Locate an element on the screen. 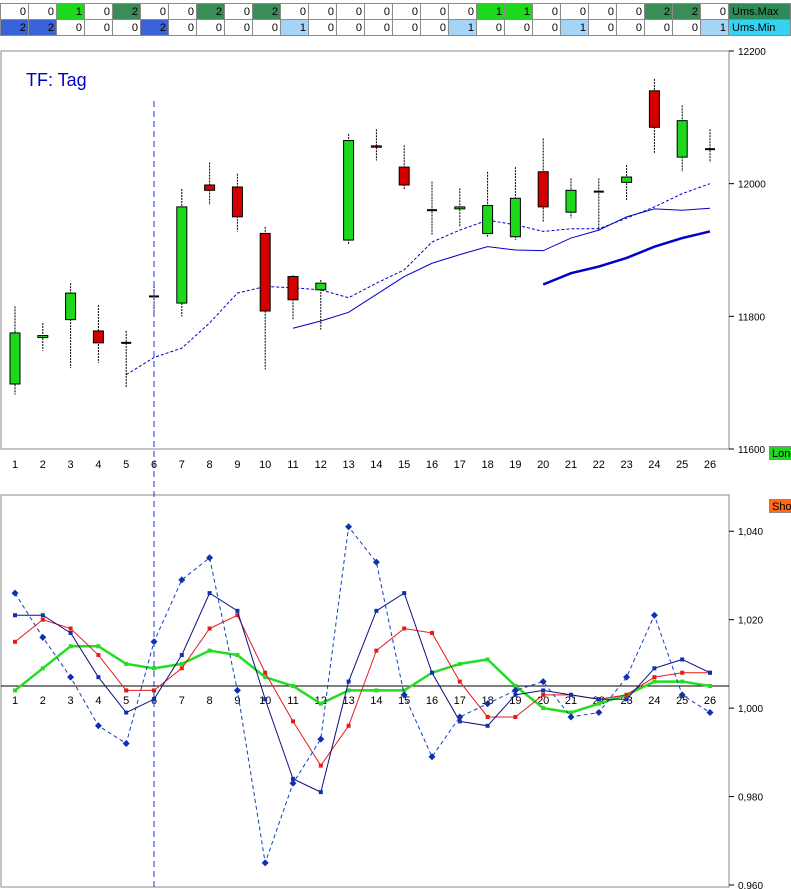 The width and height of the screenshot is (791, 889). x-tick-label: 22 is located at coordinates (599, 465).